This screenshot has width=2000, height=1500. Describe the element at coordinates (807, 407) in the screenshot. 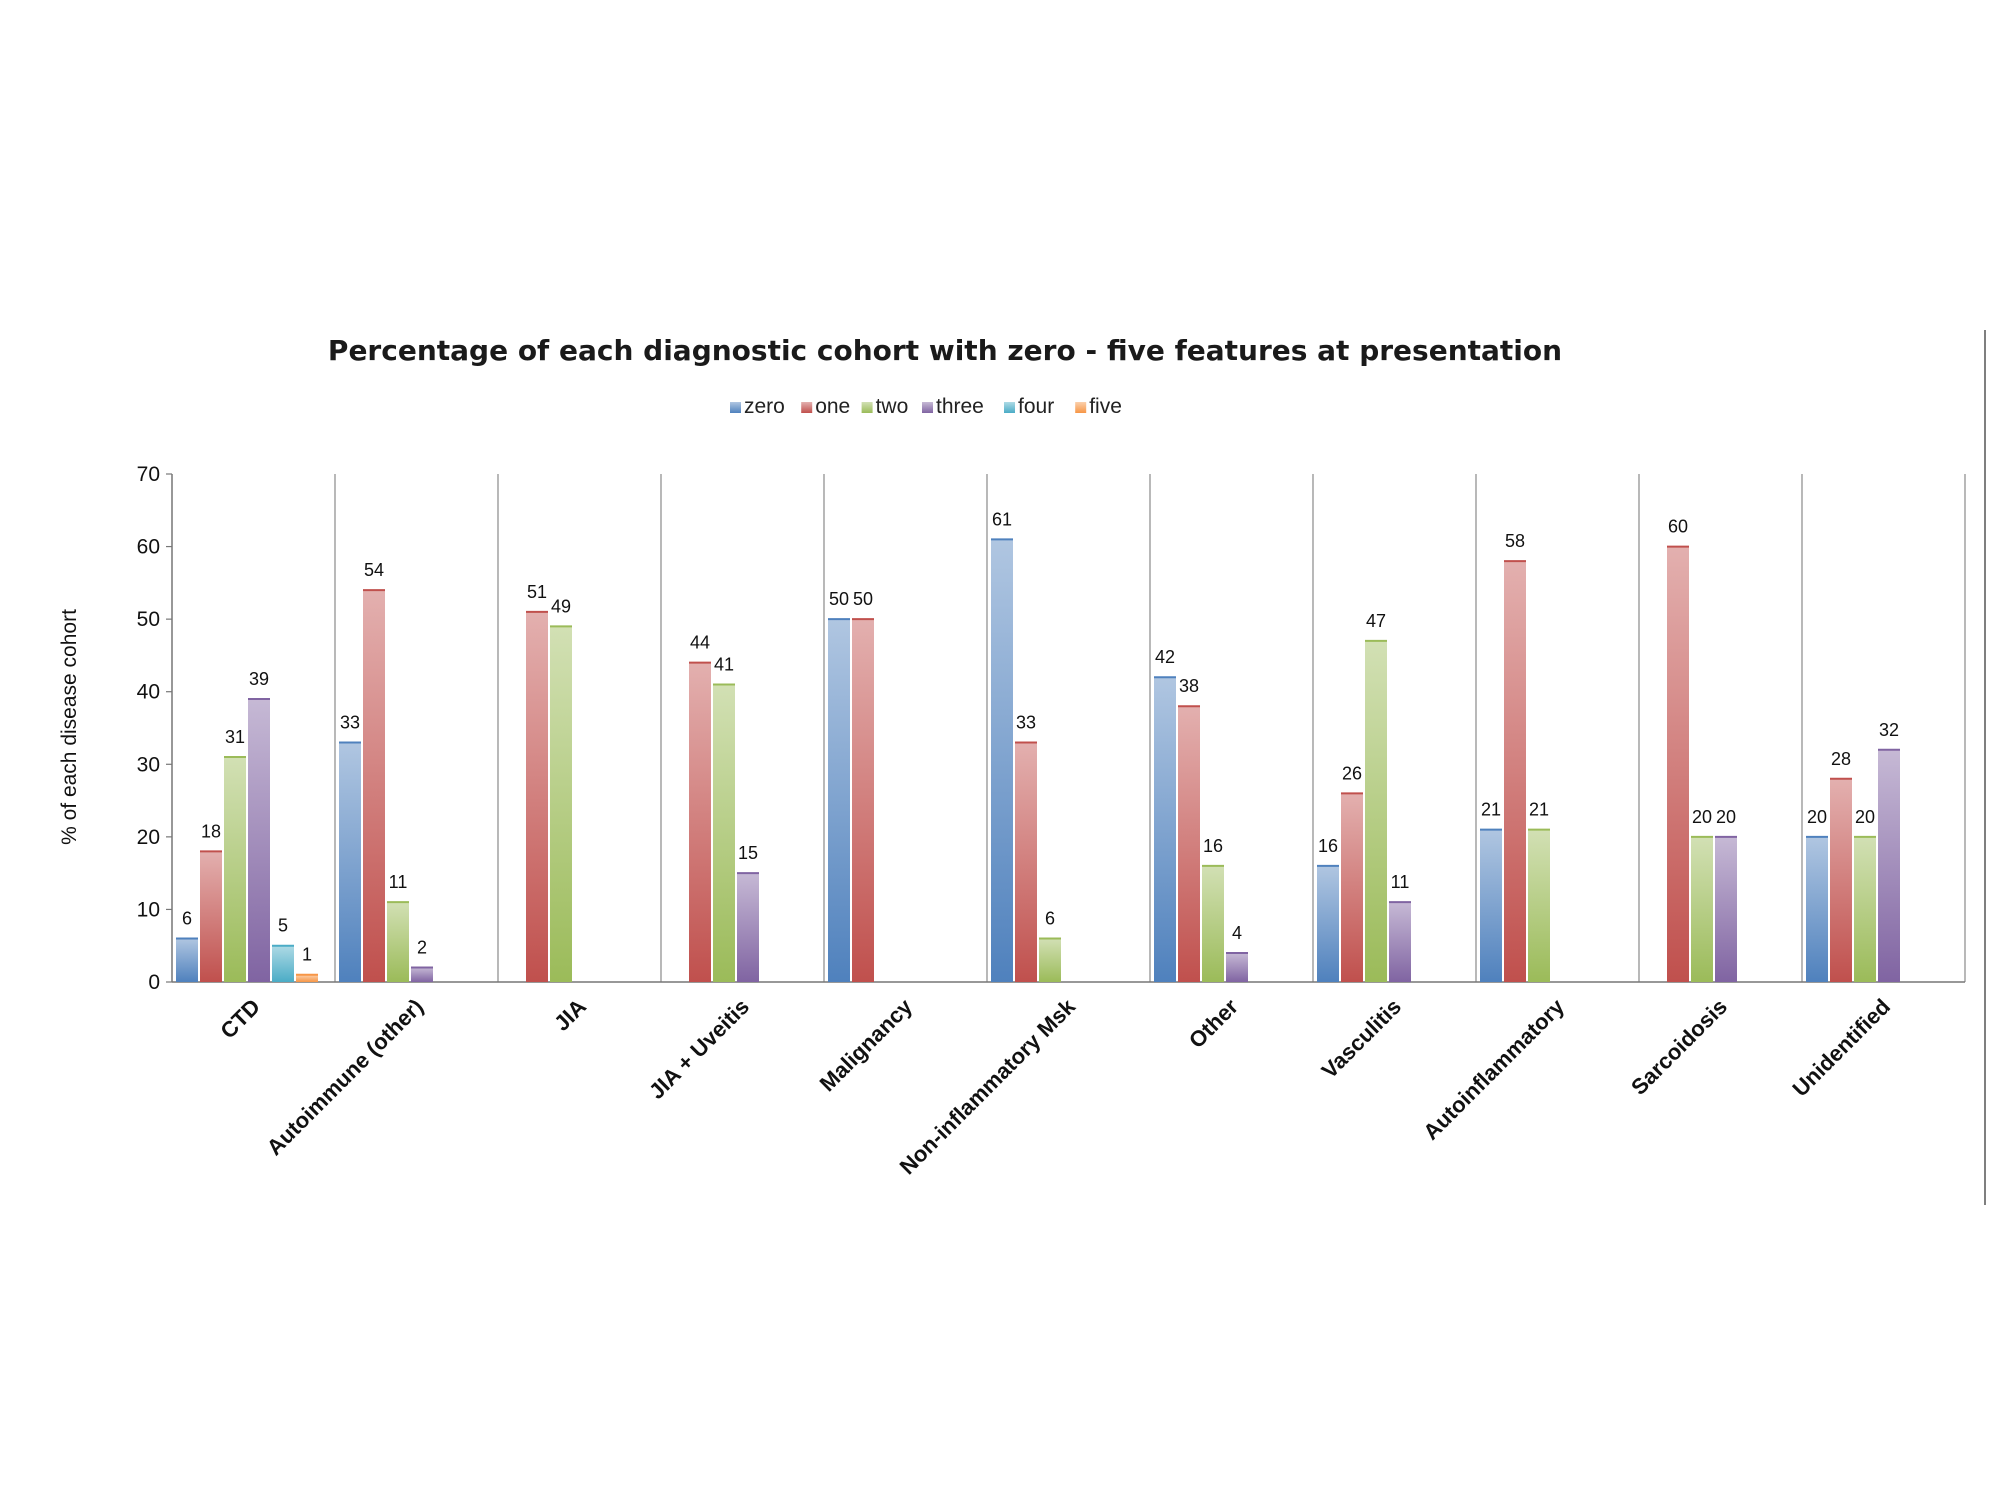

I see `legend-swatch-one` at that location.